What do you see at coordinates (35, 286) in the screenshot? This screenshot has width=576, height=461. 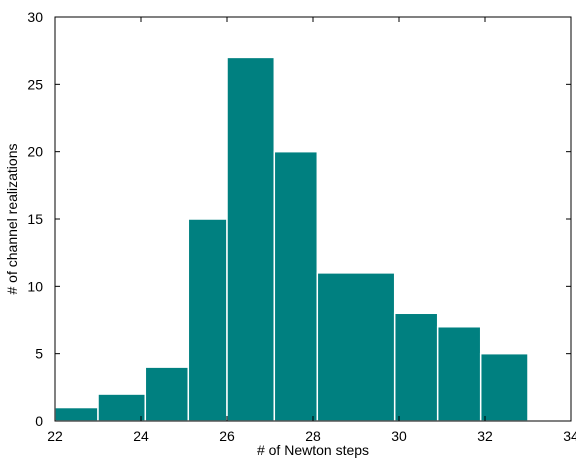 I see `y-tick-label: 10` at bounding box center [35, 286].